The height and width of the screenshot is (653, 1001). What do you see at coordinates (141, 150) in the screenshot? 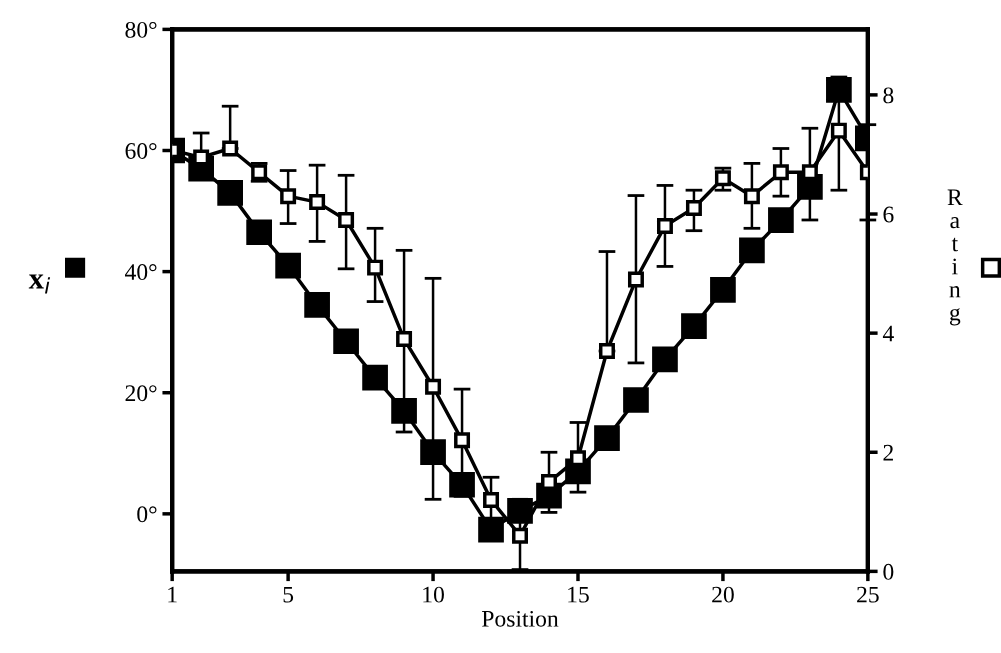
I see `y-tick-label: 60°` at bounding box center [141, 150].